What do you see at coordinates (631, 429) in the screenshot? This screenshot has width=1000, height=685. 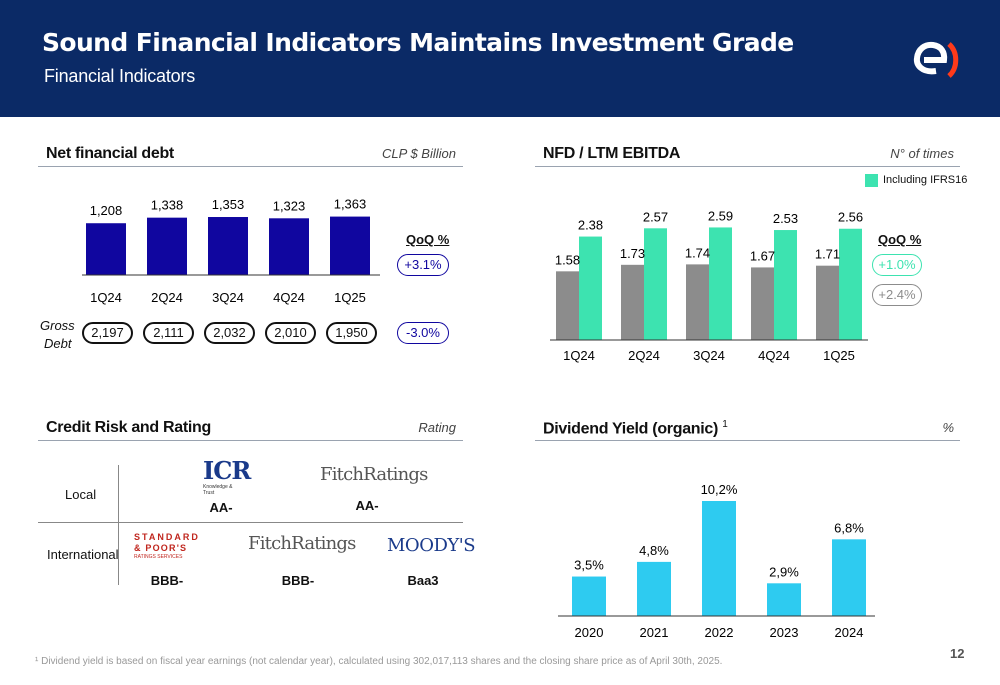 I see `dividend-title-text: Dividend Yield (organic)` at bounding box center [631, 429].